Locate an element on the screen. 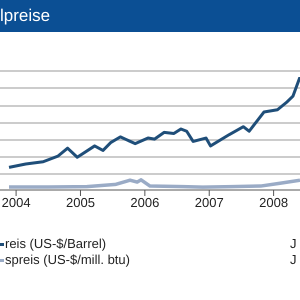 This screenshot has height=300, width=300. x-tick-label: 2004 is located at coordinates (16, 202).